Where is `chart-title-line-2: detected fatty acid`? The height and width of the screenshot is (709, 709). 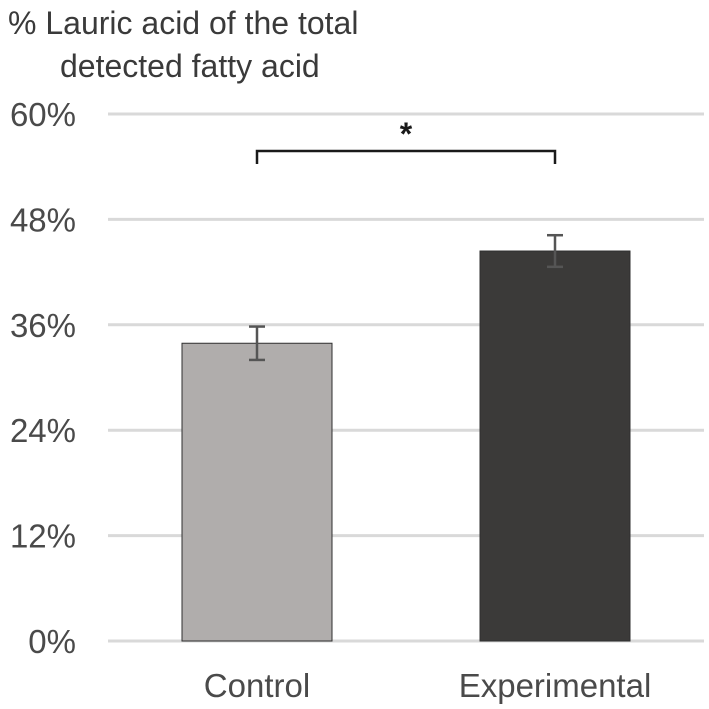
chart-title-line-2: detected fatty acid is located at coordinates (190, 66).